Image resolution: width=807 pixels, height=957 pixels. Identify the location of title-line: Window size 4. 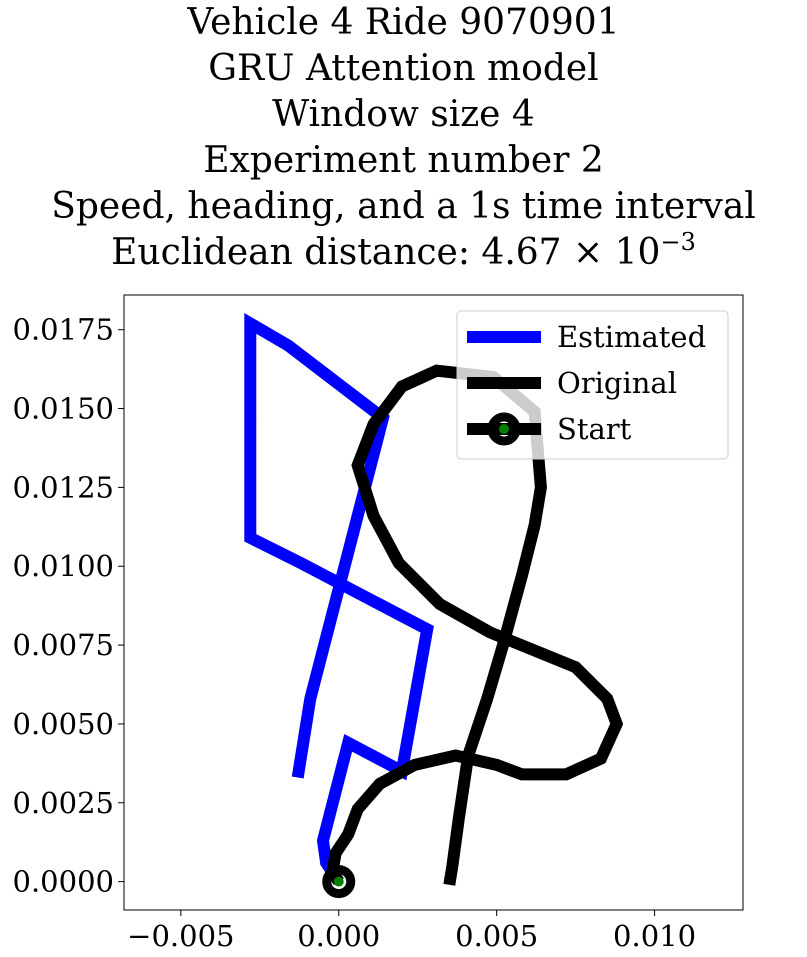
(403, 114).